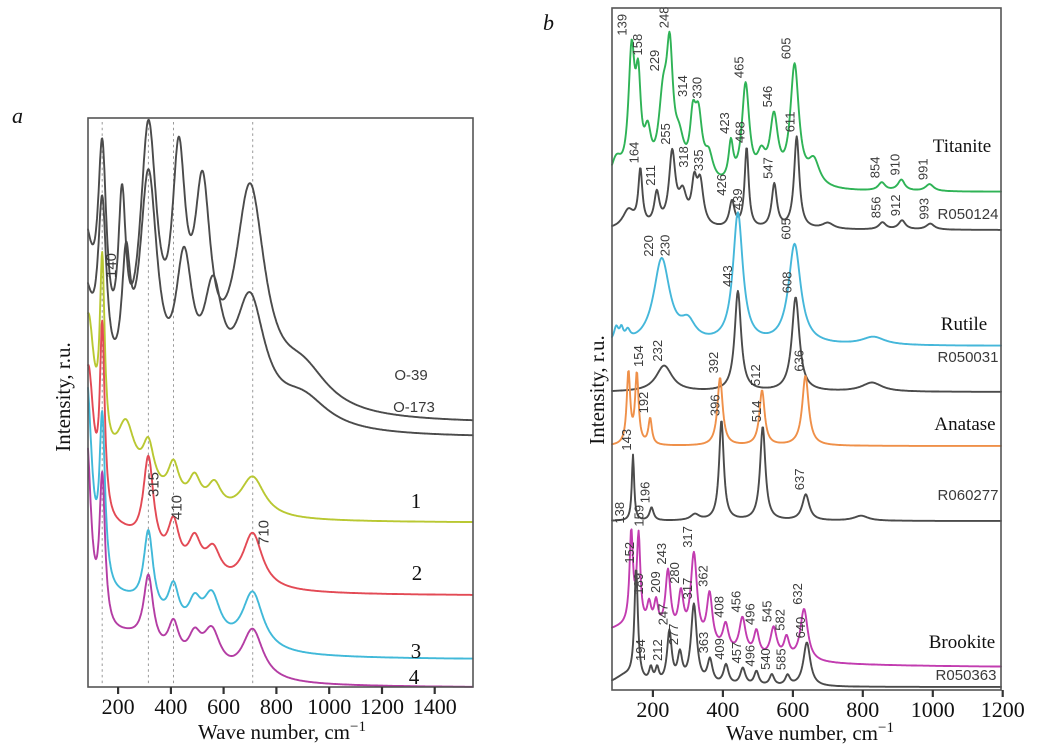  I want to click on peak-label: 856, so click(875, 207).